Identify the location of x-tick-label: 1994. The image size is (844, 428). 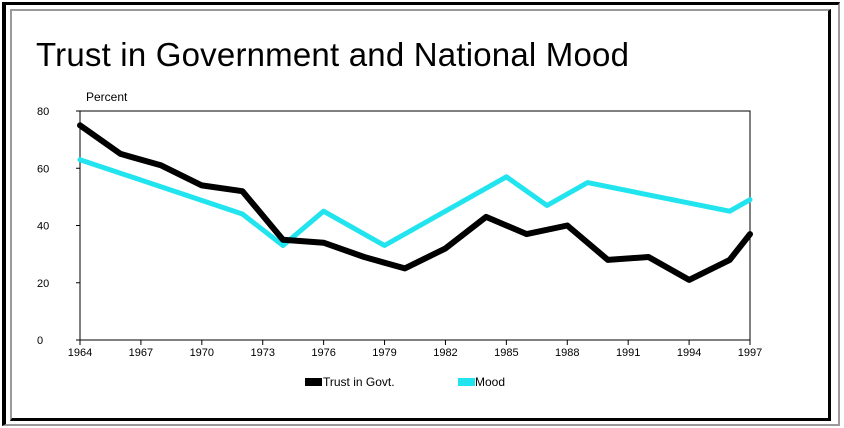
(689, 353).